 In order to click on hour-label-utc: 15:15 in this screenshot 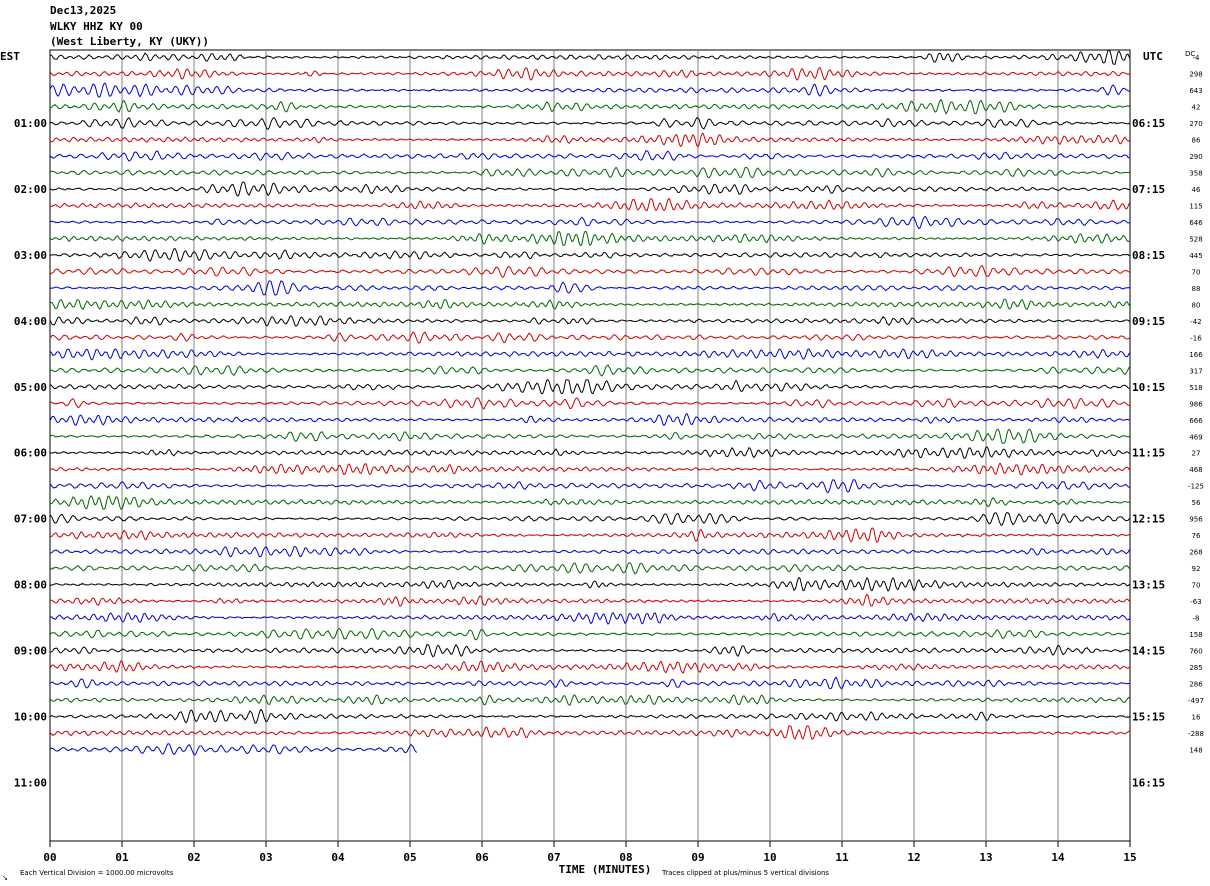, I will do `click(1148, 716)`.